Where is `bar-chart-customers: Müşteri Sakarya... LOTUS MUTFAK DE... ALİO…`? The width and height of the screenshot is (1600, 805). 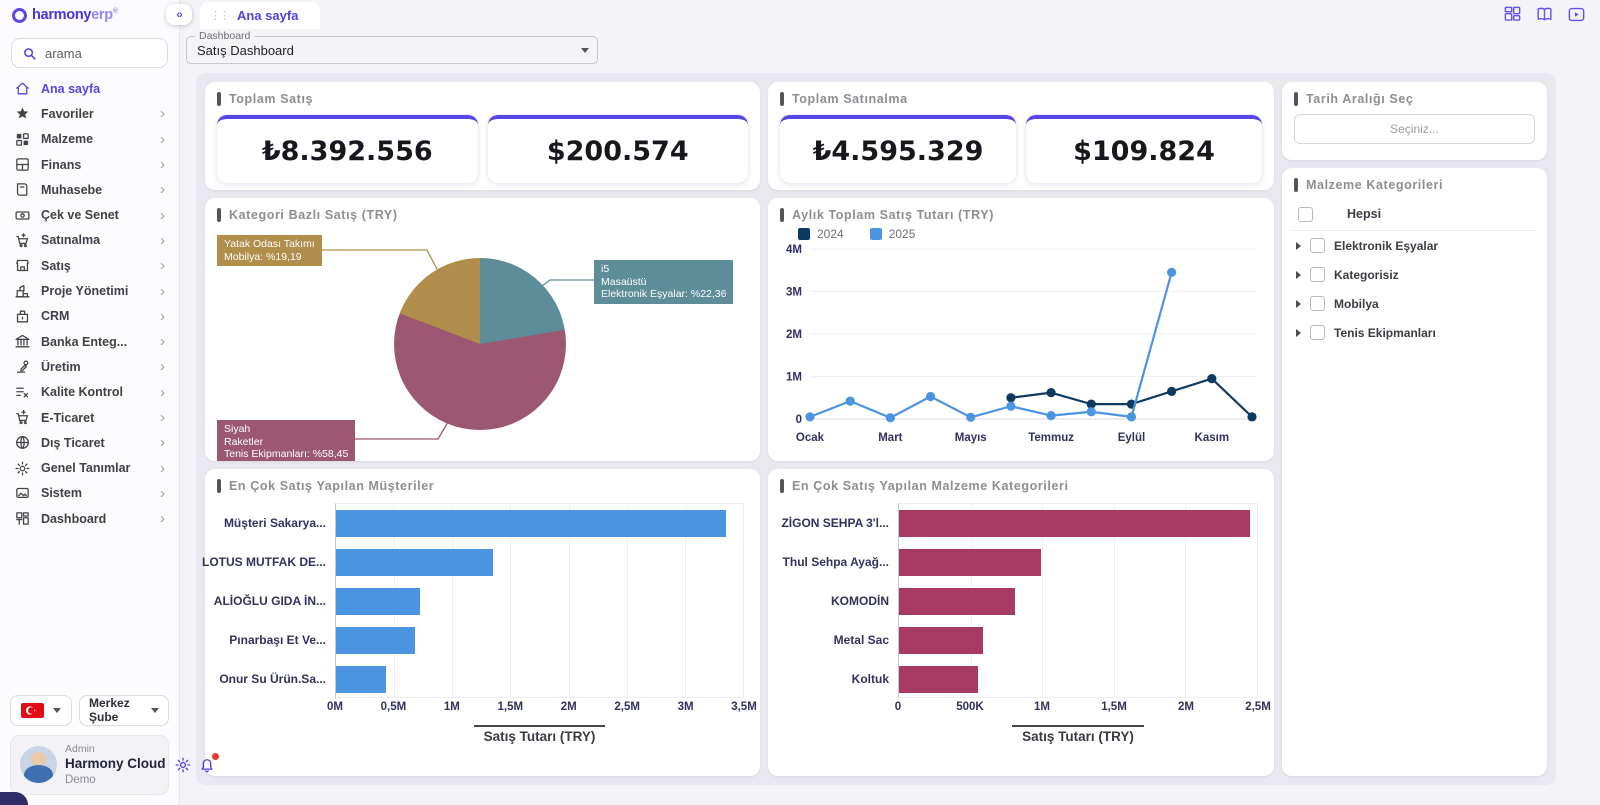
bar-chart-customers: Müşteri Sakarya... LOTUS MUTFAK DE... ALİO… is located at coordinates (481, 621).